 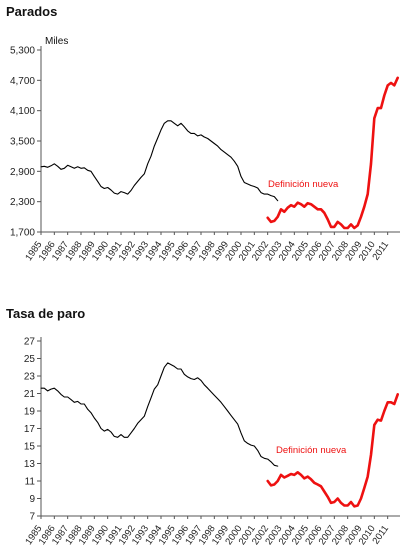 What do you see at coordinates (30, 447) in the screenshot?
I see `y-tick-label: 15` at bounding box center [30, 447].